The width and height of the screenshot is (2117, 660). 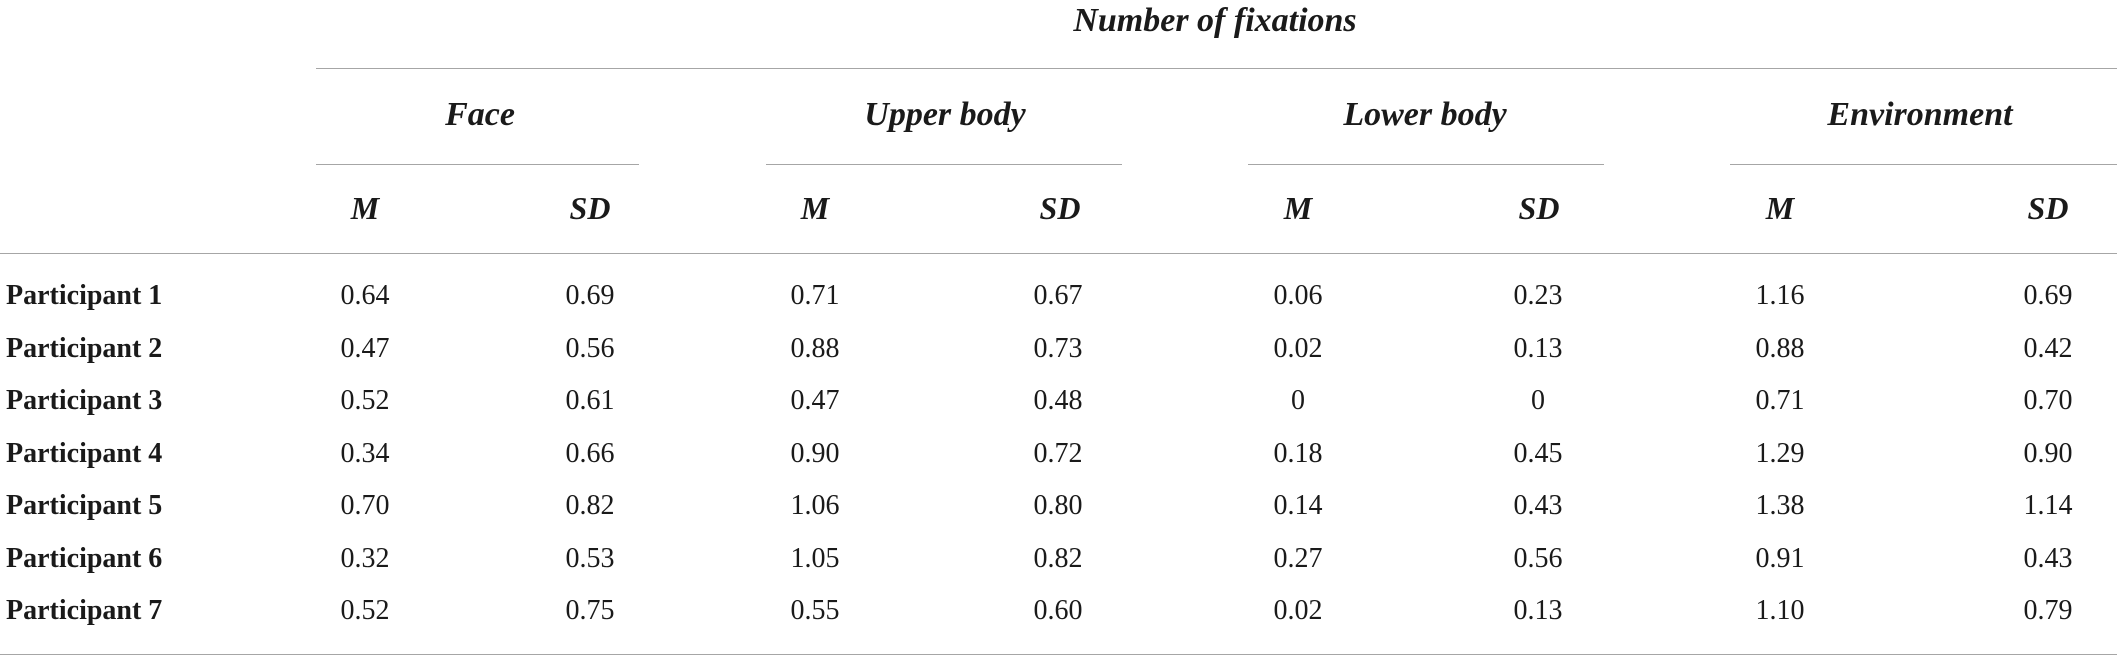 What do you see at coordinates (815, 208) in the screenshot?
I see `stat-label-upper-m: M` at bounding box center [815, 208].